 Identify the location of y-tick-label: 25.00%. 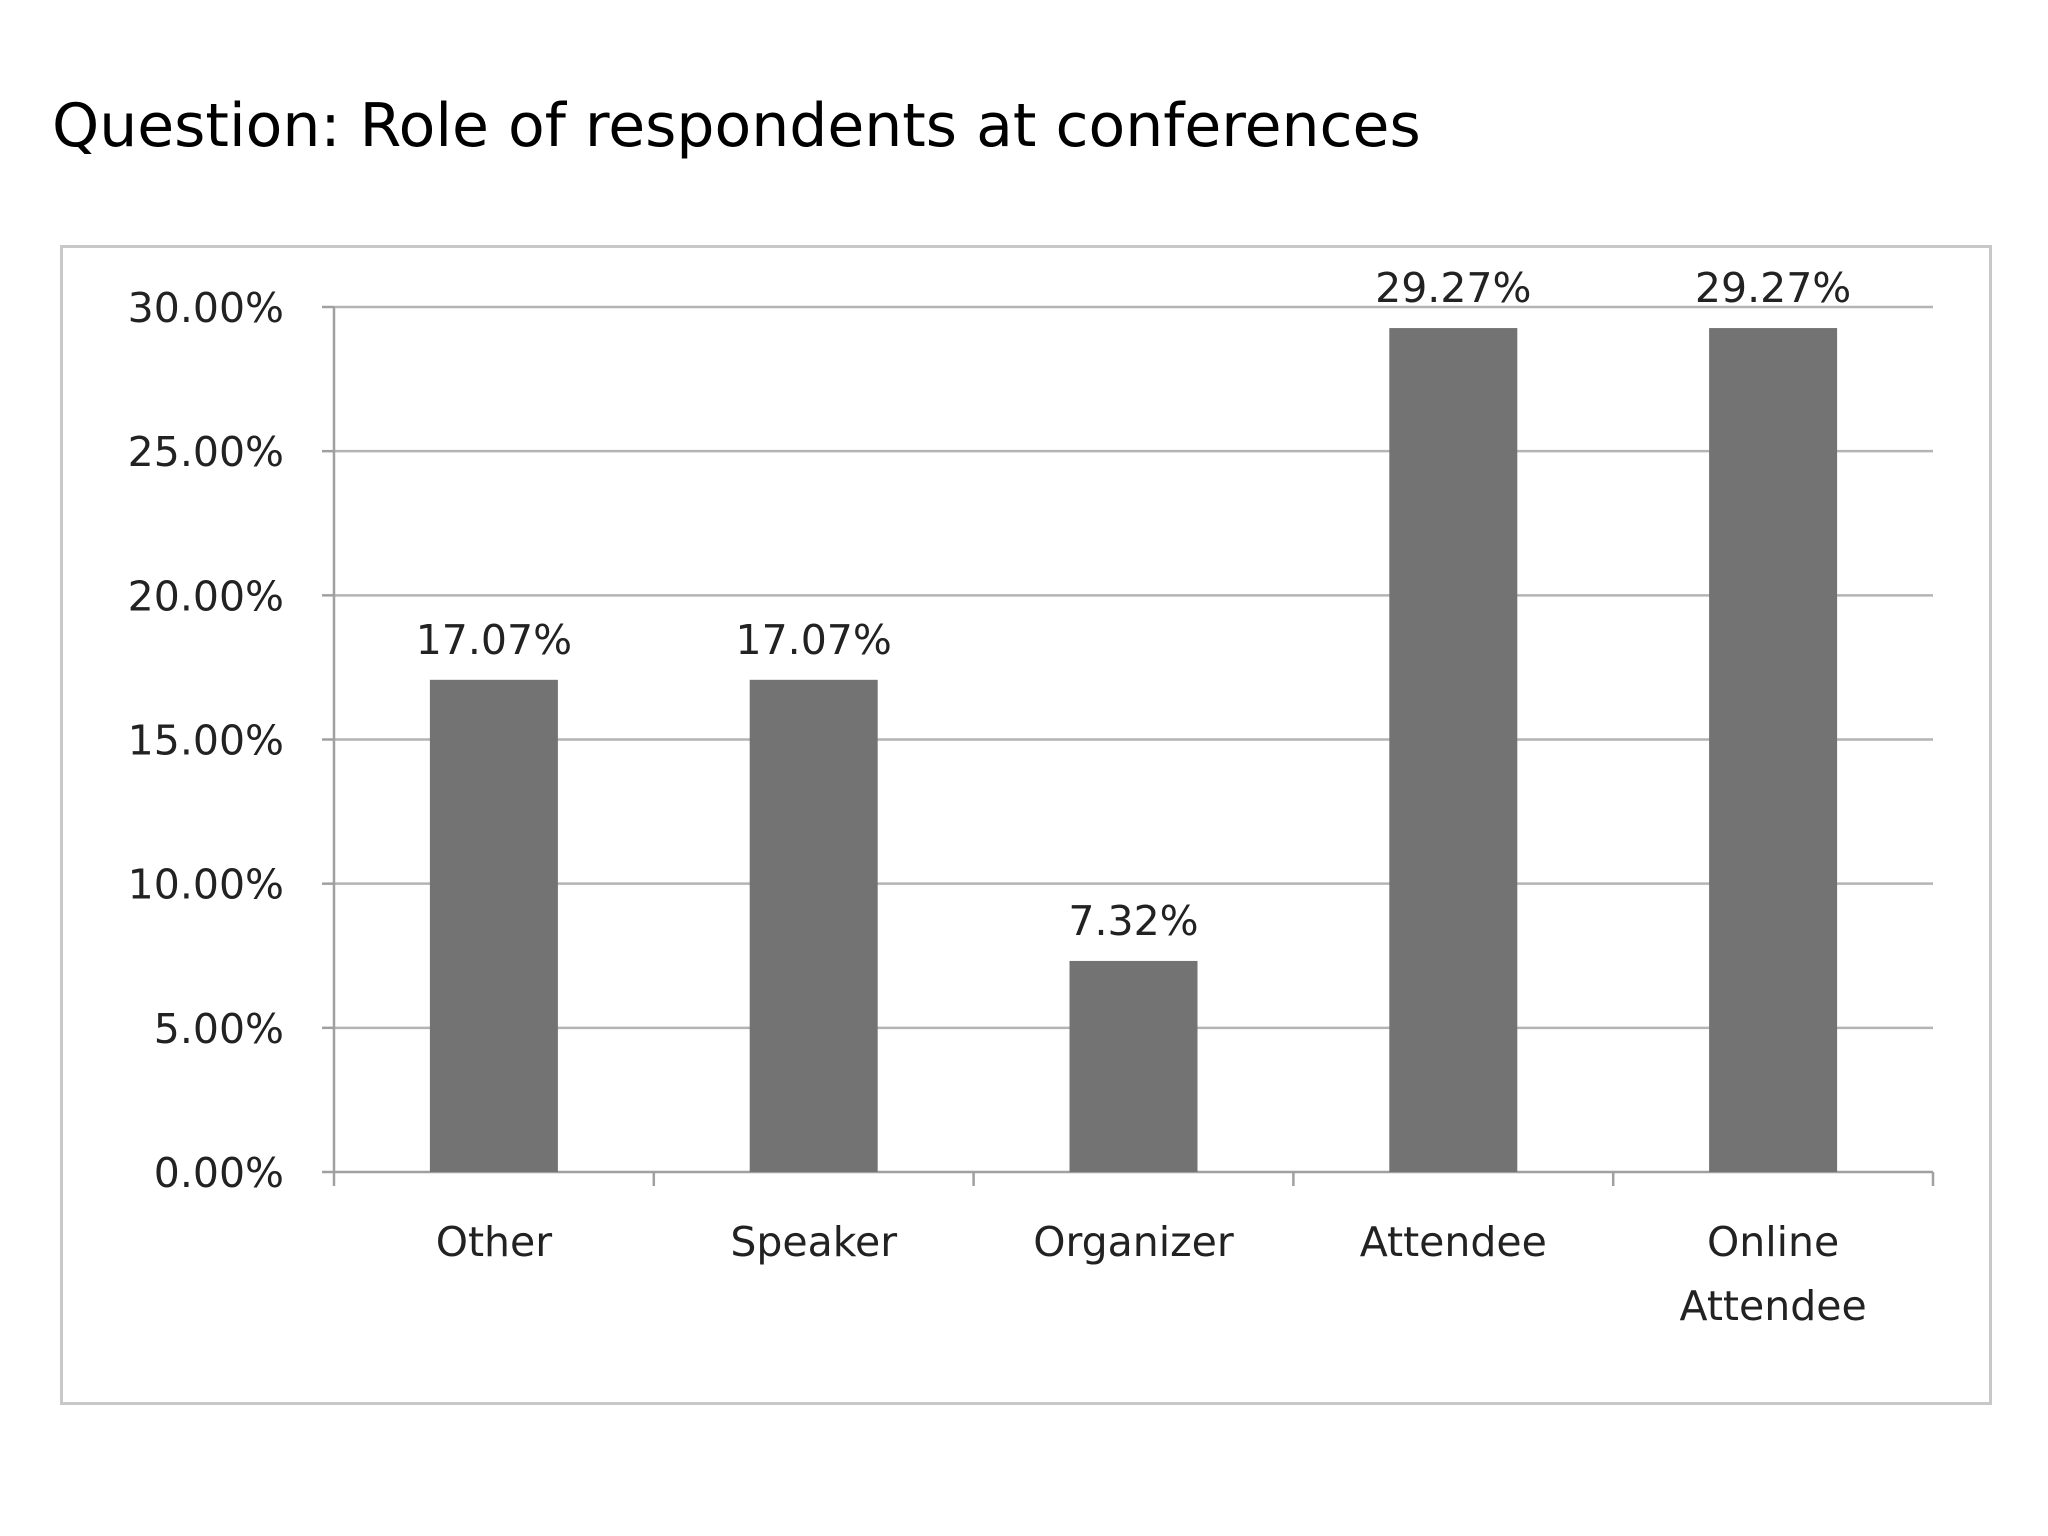
(206, 452).